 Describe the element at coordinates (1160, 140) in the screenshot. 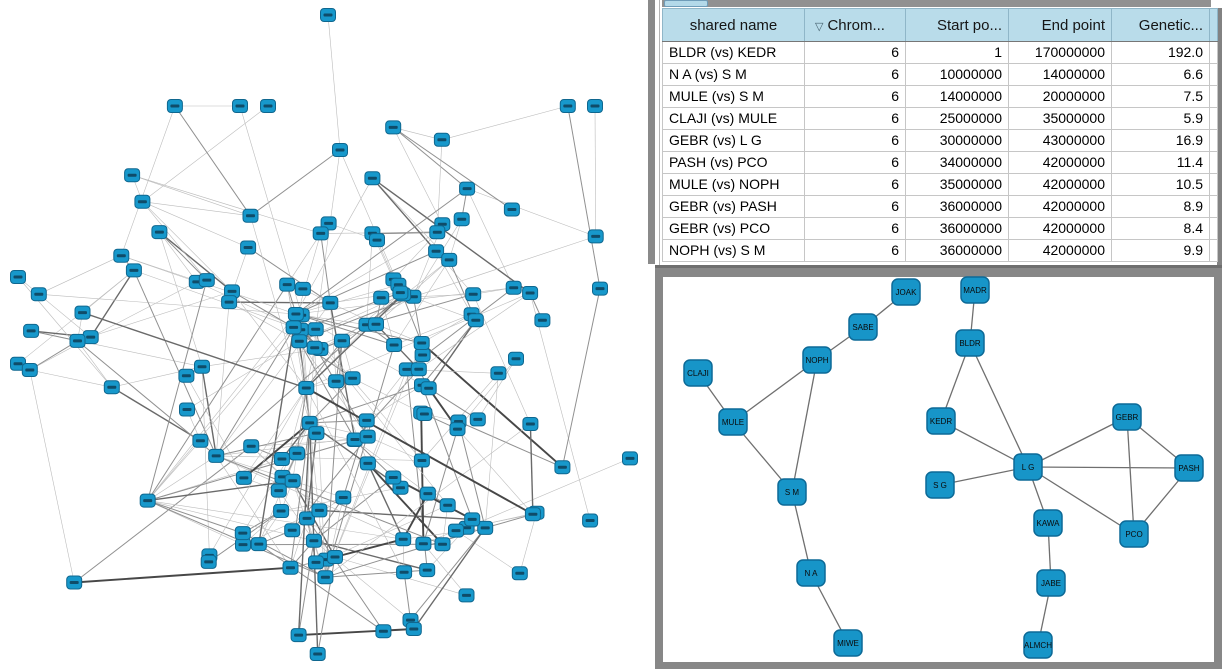

I see `table-cell: 16.9` at that location.